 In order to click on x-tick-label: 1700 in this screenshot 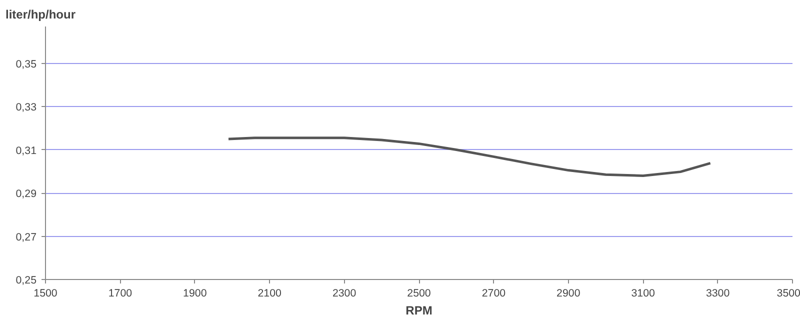, I will do `click(120, 294)`.